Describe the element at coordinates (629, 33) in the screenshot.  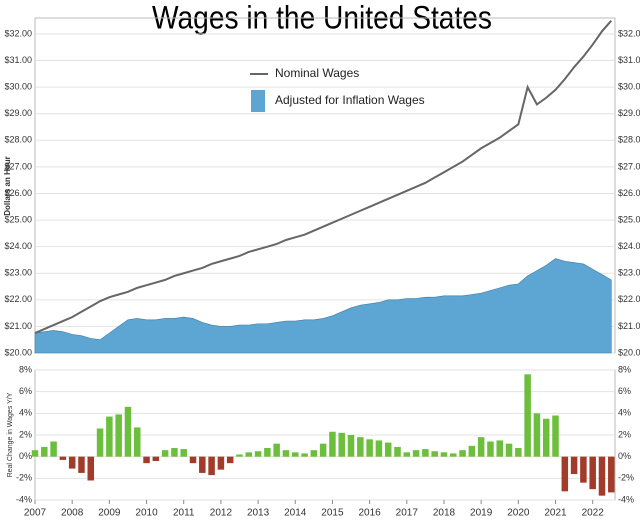
I see `y-tick-label-right: $32.00` at that location.